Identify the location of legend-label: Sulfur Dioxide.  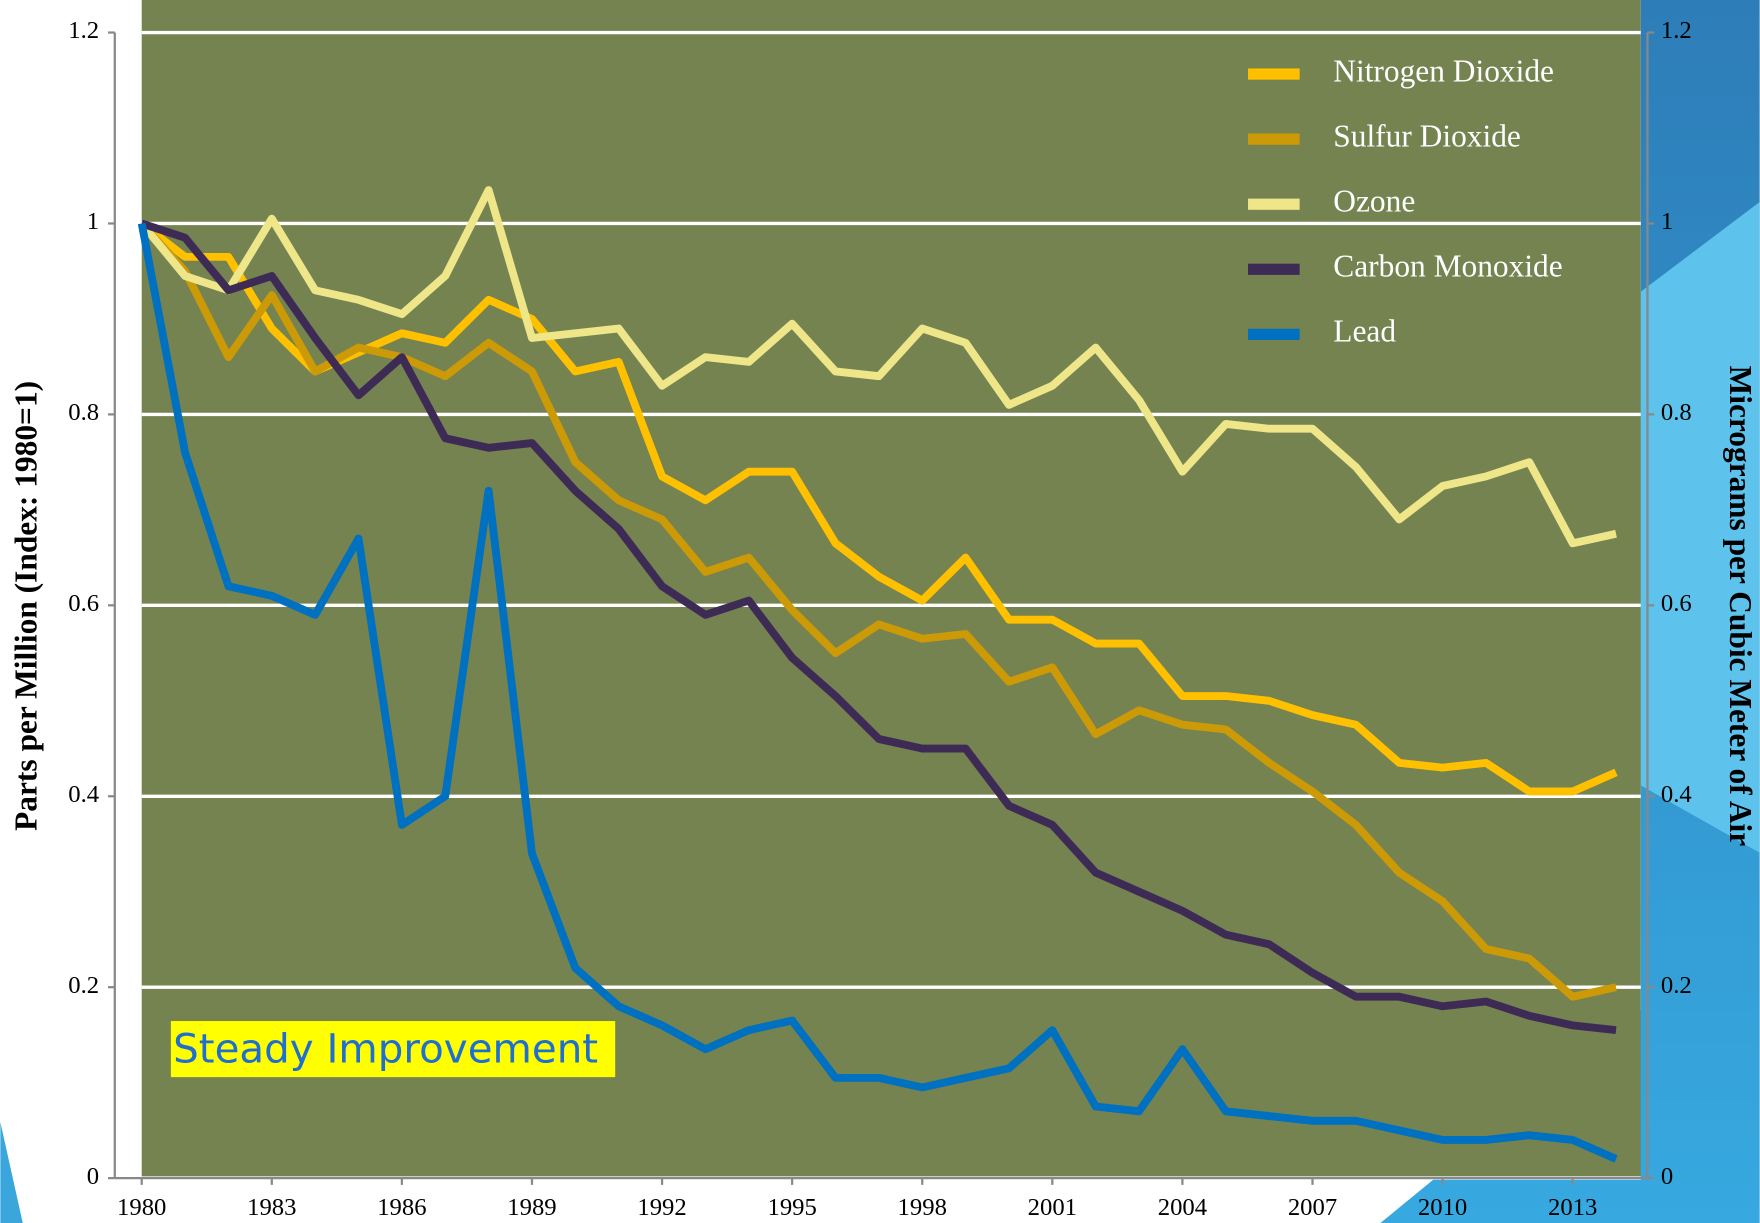
(1427, 135).